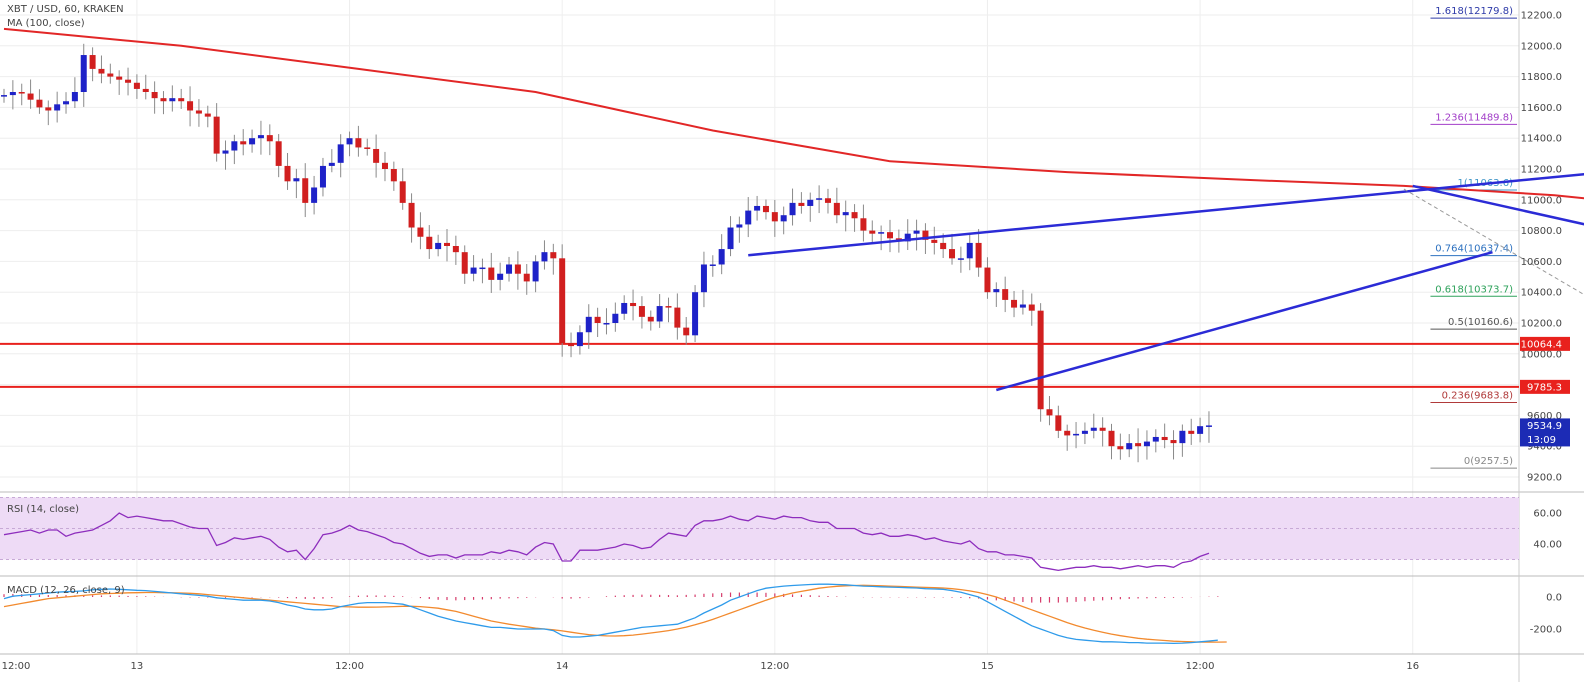  What do you see at coordinates (1554, 598) in the screenshot?
I see `macd-tick-label: 0.0` at bounding box center [1554, 598].